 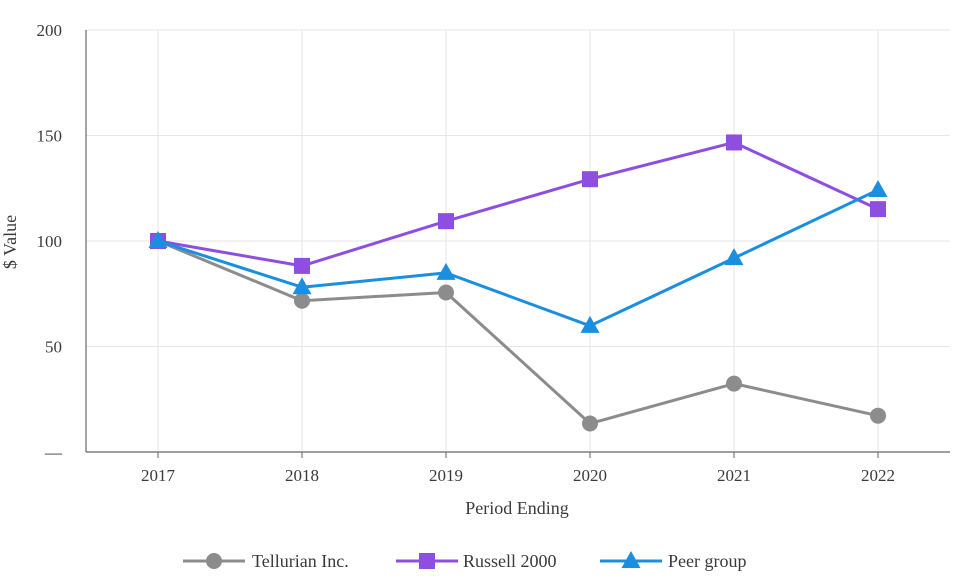 What do you see at coordinates (10, 242) in the screenshot?
I see `y-axis-title: $ Value` at bounding box center [10, 242].